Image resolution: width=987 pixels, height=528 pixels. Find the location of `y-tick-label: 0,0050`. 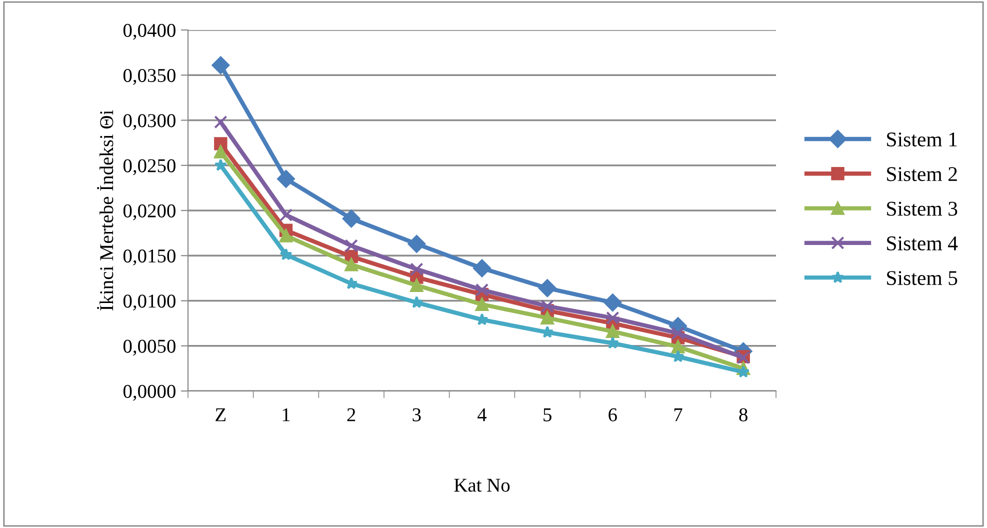

y-tick-label: 0,0050 is located at coordinates (149, 348).